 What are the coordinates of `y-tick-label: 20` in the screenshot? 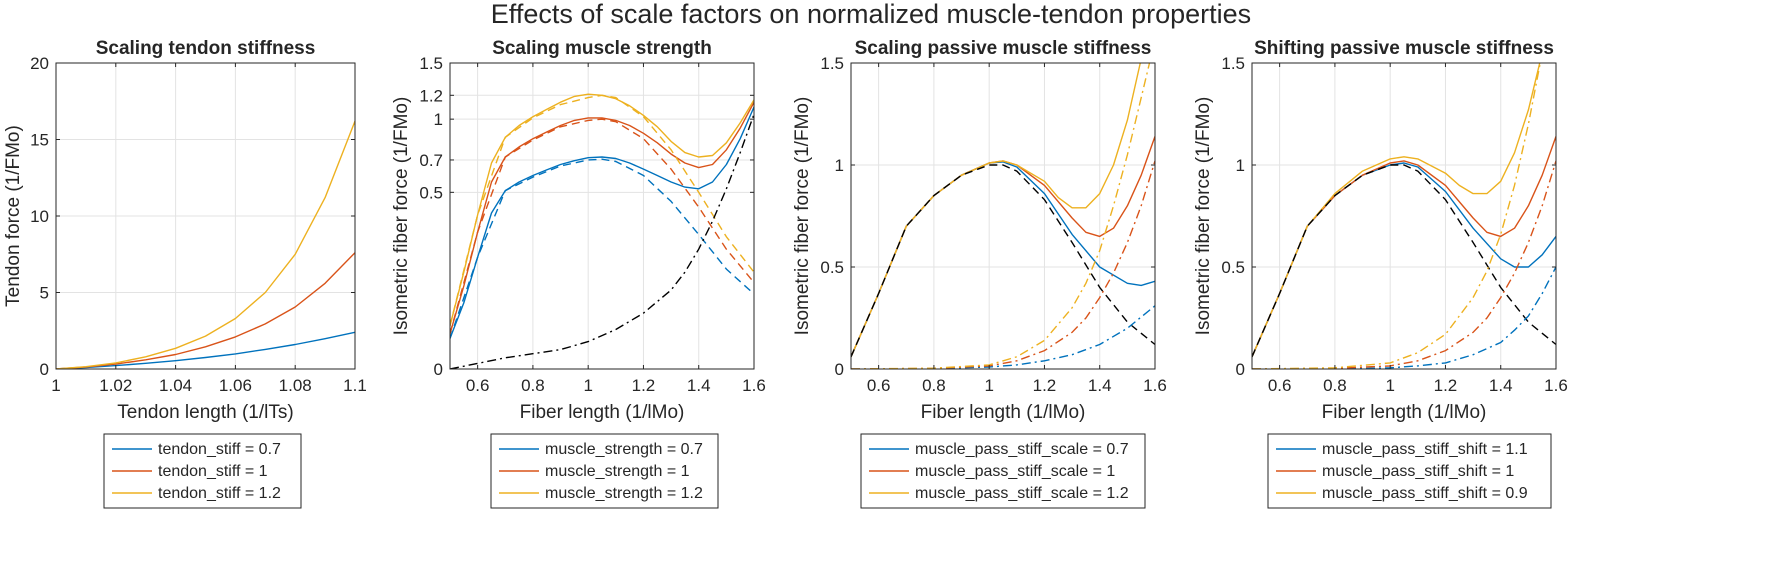 It's located at (39, 63).